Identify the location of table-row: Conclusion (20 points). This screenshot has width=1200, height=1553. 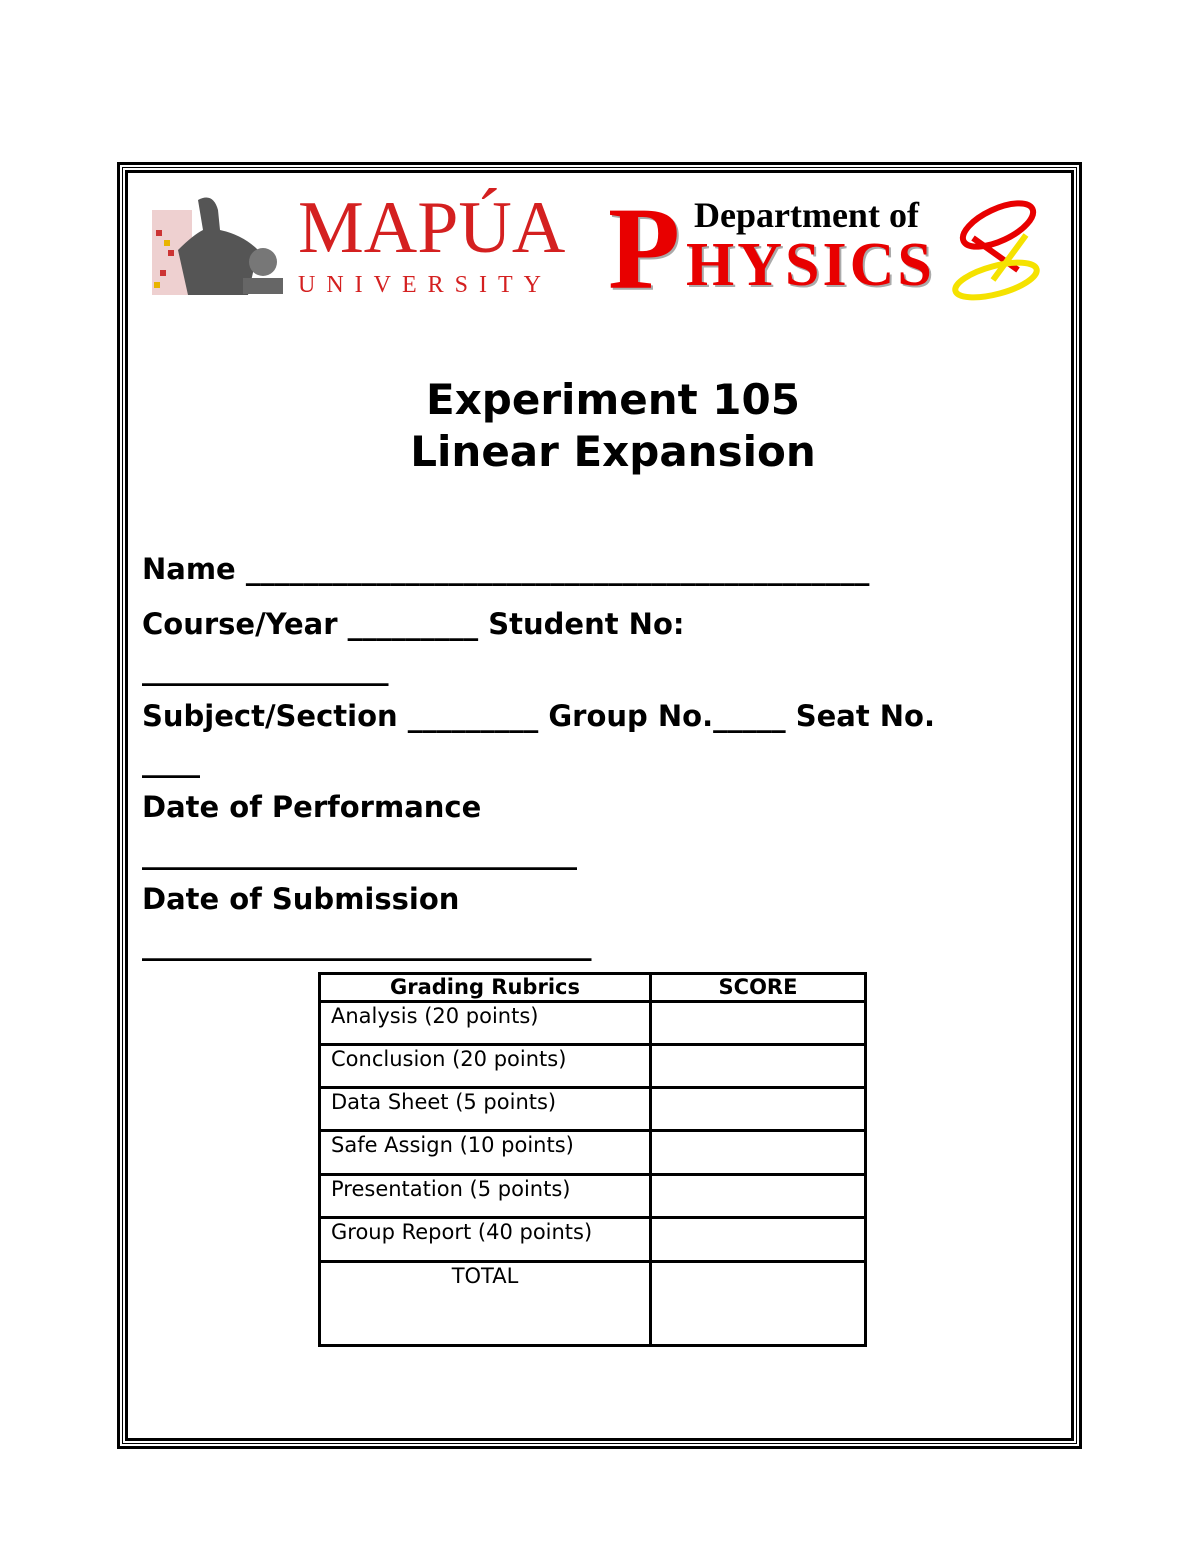
(592, 1066).